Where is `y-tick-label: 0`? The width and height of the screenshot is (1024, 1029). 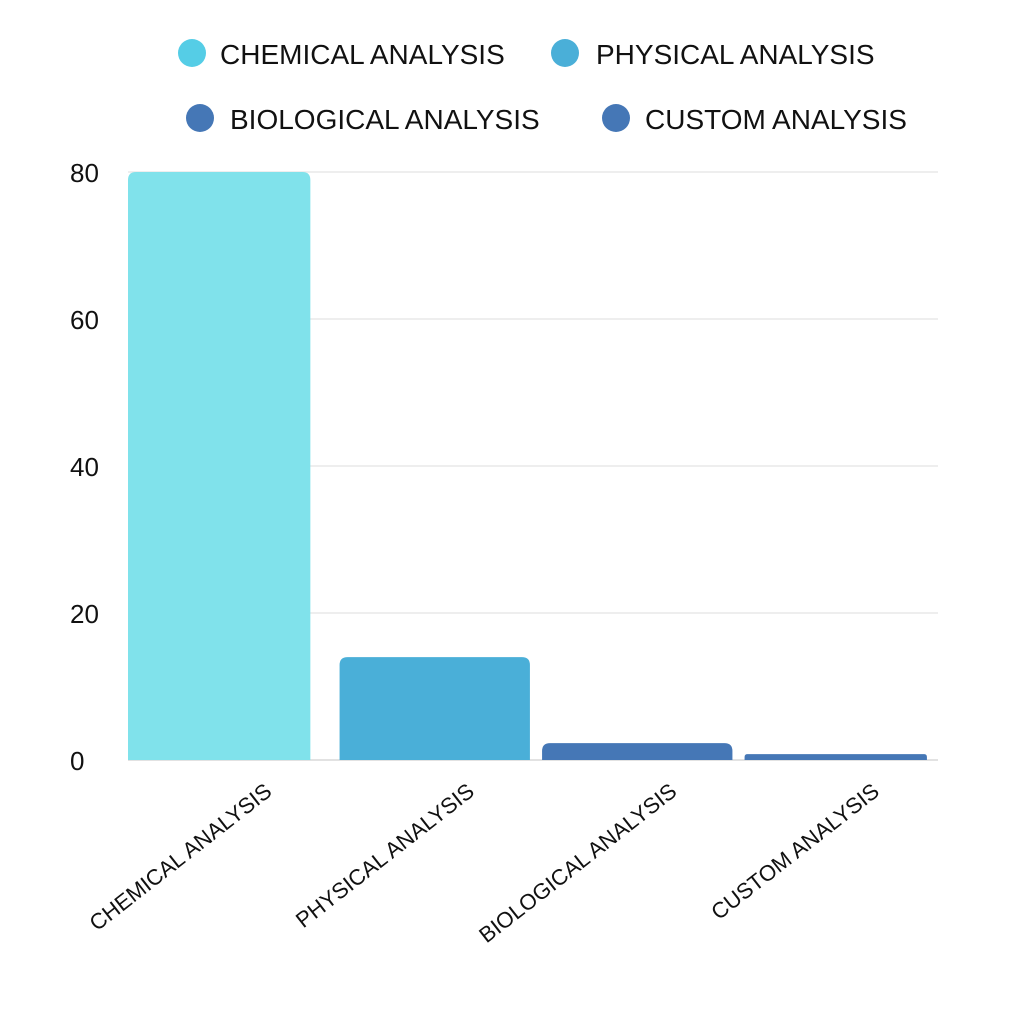 y-tick-label: 0 is located at coordinates (77, 761).